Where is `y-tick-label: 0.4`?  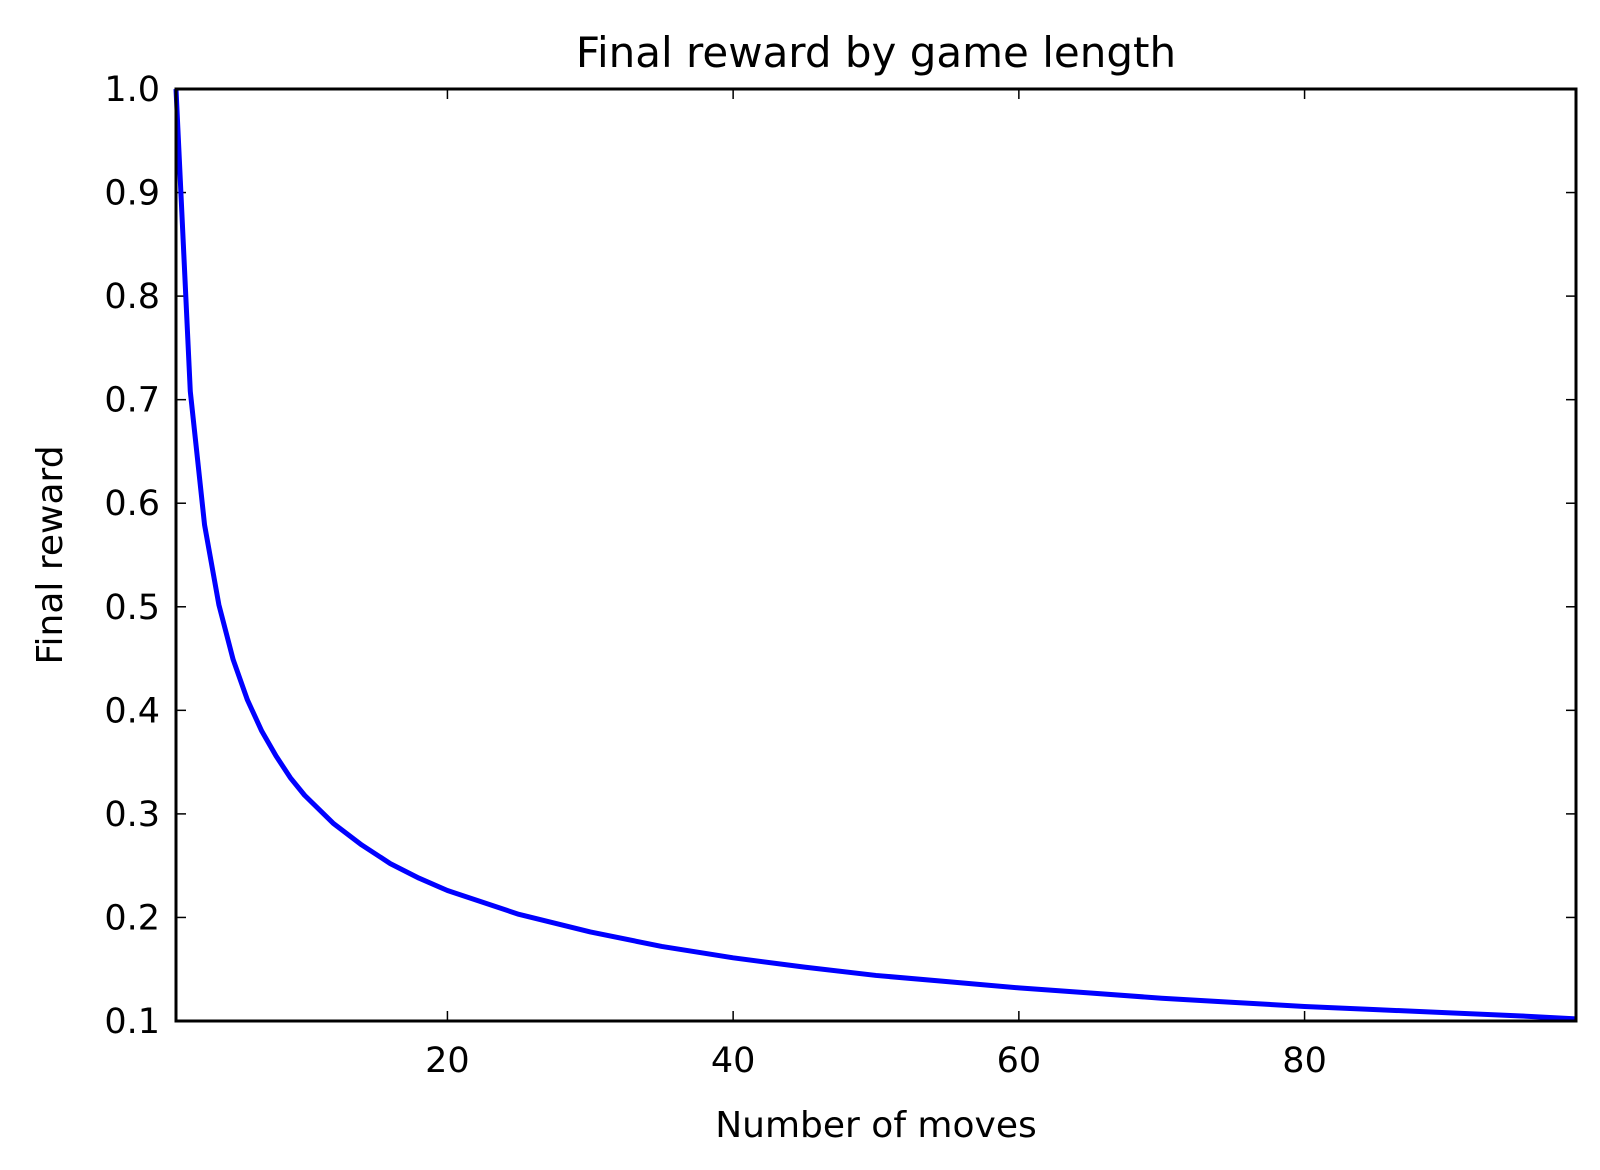 y-tick-label: 0.4 is located at coordinates (132, 711).